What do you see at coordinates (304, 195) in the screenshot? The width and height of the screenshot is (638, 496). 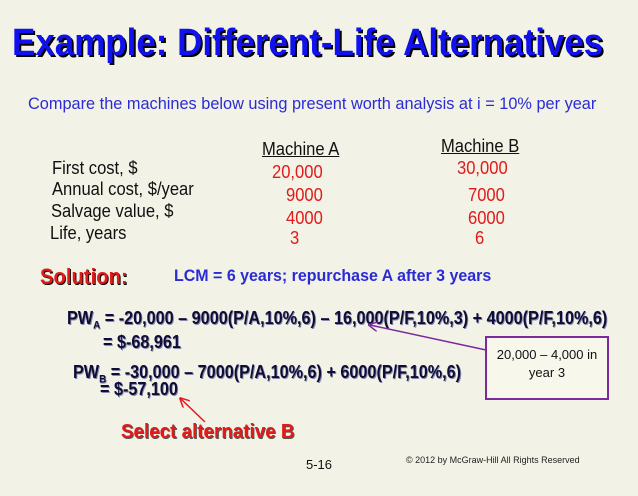 I see `machine-a-annual-cost: 9000` at bounding box center [304, 195].